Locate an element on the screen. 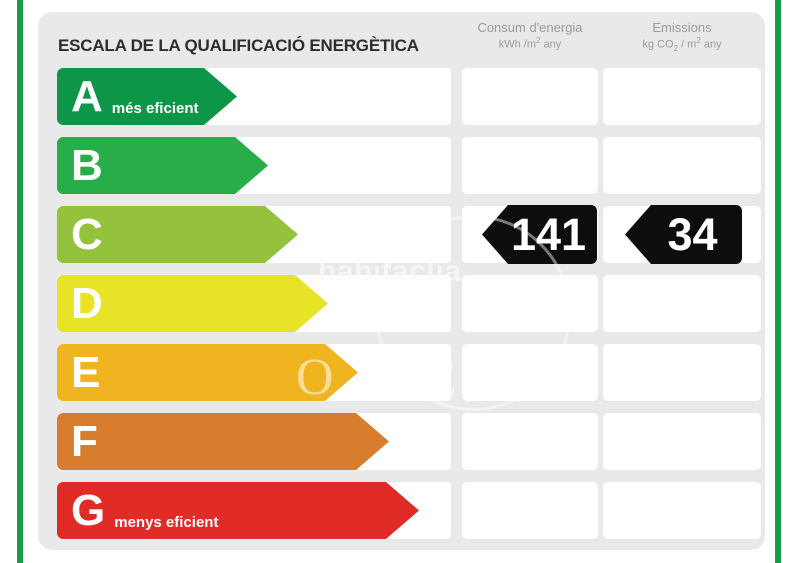 This screenshot has width=800, height=563. scale-title: ESCALA DE LA QUALIFICACIÓ ENERGÈTICA is located at coordinates (238, 45).